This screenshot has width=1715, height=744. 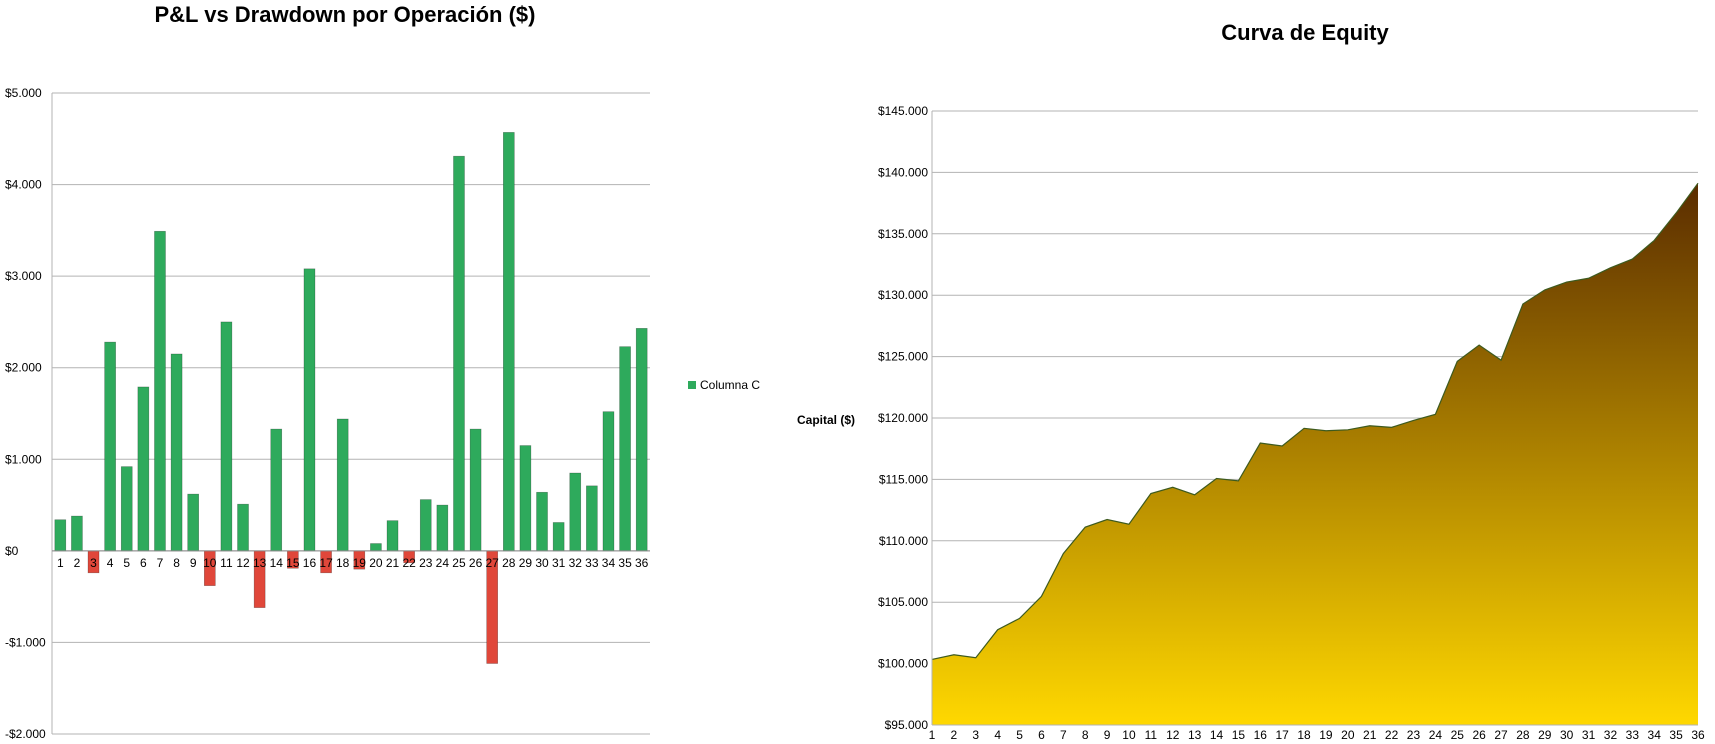 I want to click on equity-x-tick-label: 31, so click(x=1589, y=735).